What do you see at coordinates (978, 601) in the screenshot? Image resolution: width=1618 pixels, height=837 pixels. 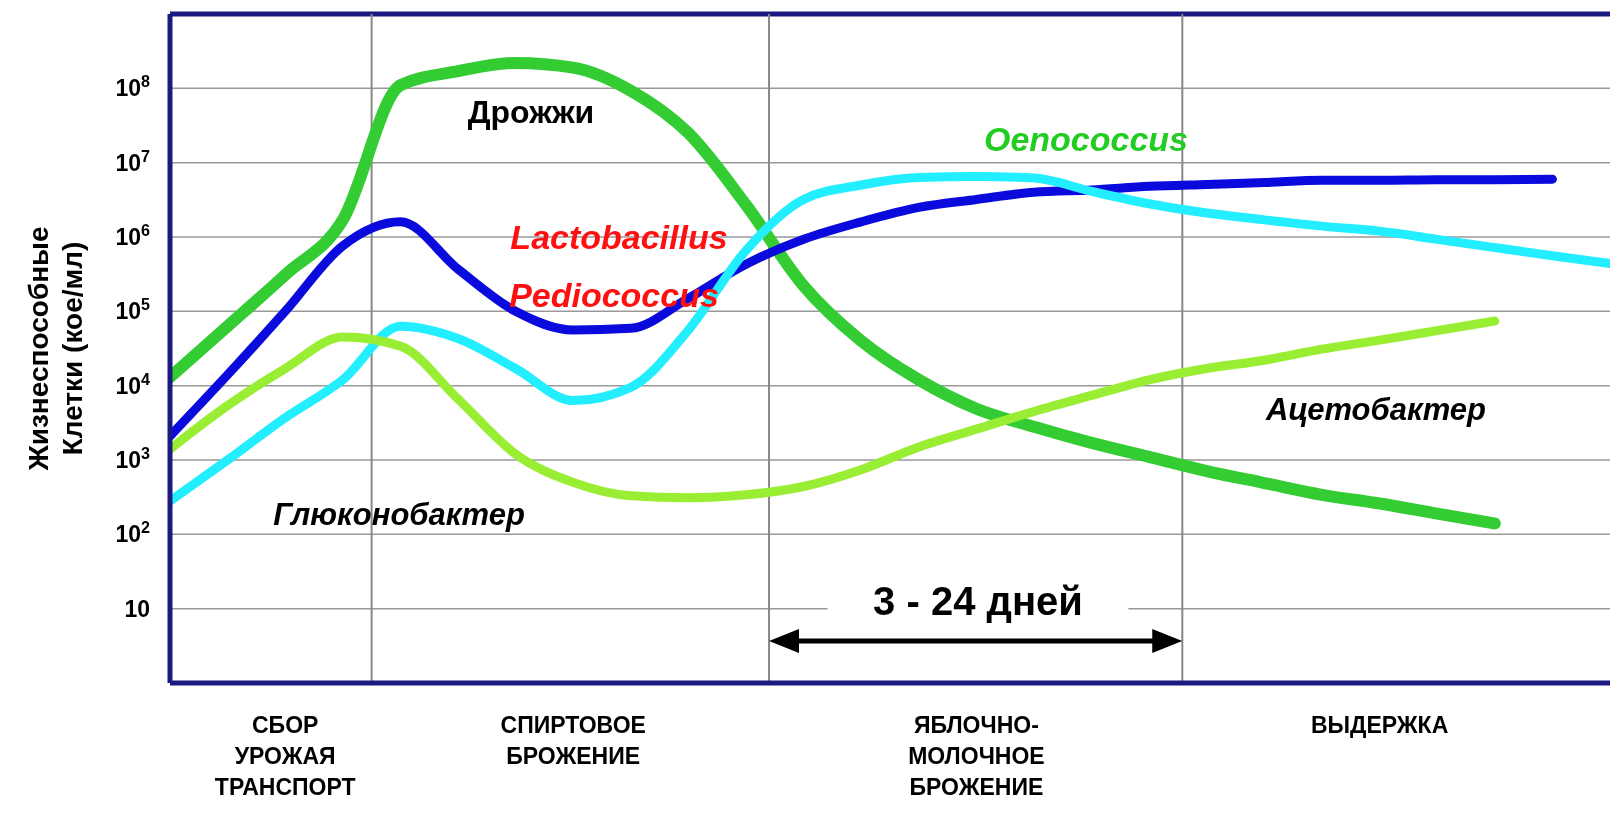 I see `annotation: 3 - 24 дней` at bounding box center [978, 601].